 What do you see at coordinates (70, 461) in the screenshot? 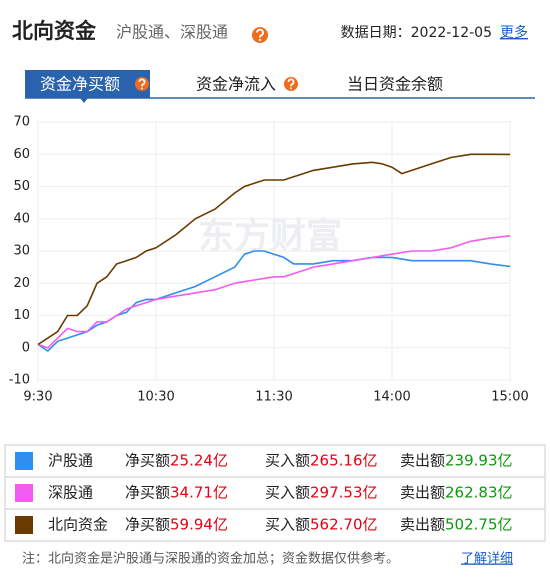
I see `legend-name: 沪股通` at bounding box center [70, 461].